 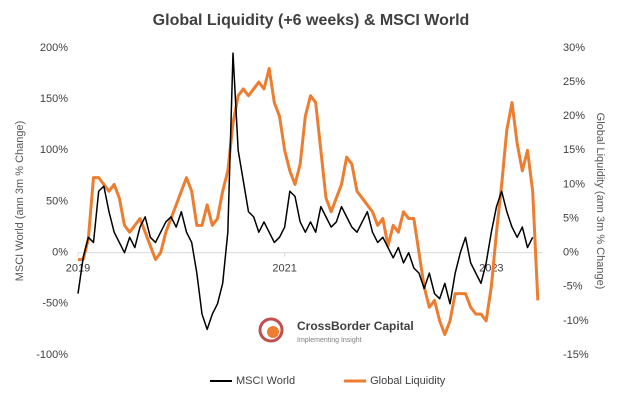 I want to click on y-axis-title: MSCI World (ann 3m % Change), so click(x=20, y=201).